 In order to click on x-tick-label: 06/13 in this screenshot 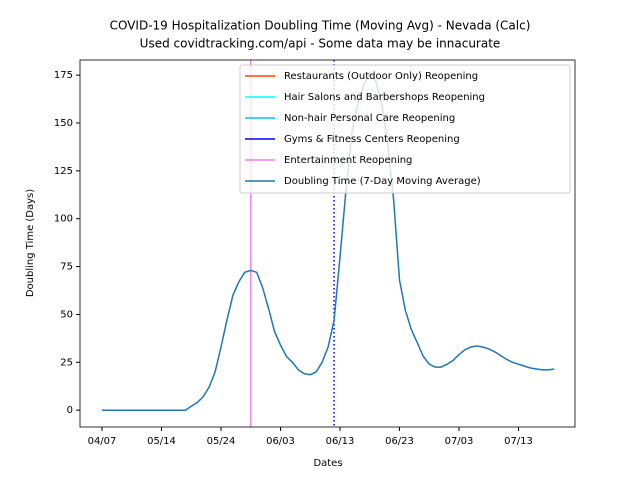, I will do `click(340, 441)`.